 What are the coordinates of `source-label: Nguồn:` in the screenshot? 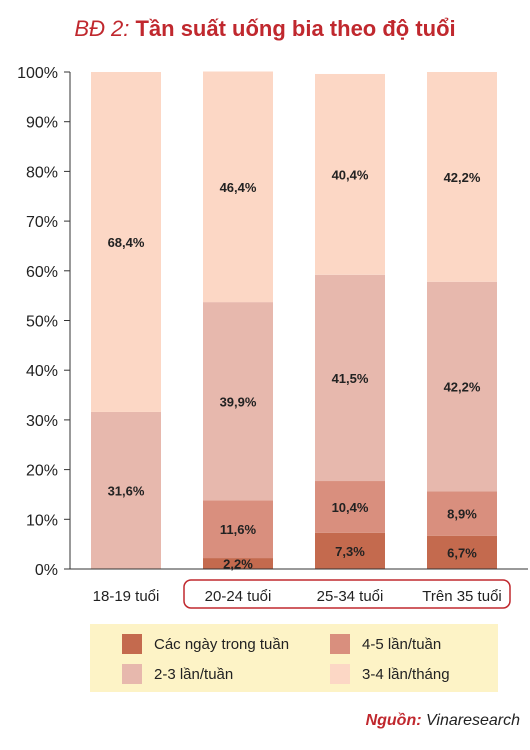 It's located at (393, 720).